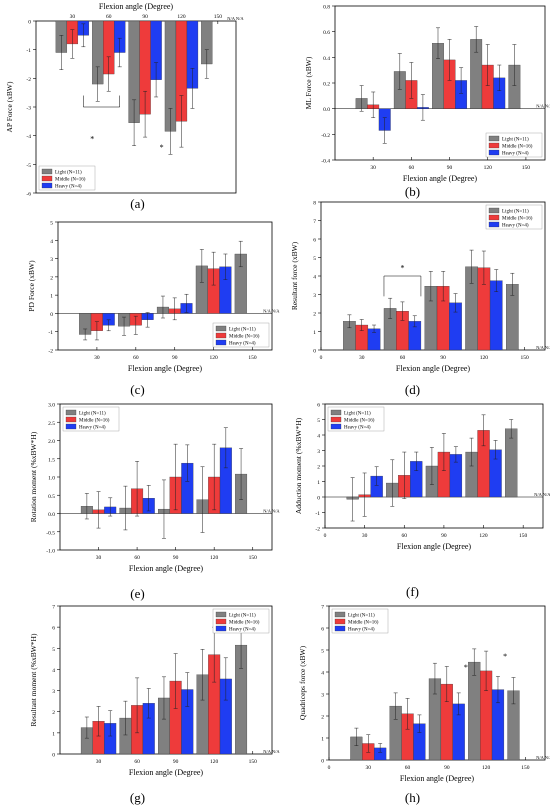  Describe the element at coordinates (308, 82) in the screenshot. I see `y-axis-label: ML Force (xBW)` at that location.